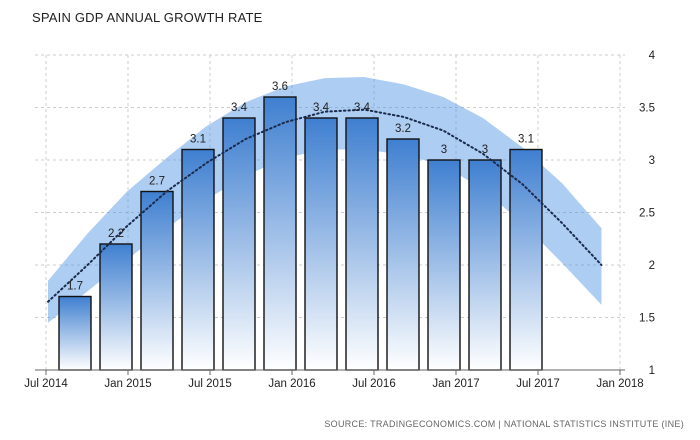 The width and height of the screenshot is (700, 440). I want to click on data-label: 3.2, so click(403, 129).